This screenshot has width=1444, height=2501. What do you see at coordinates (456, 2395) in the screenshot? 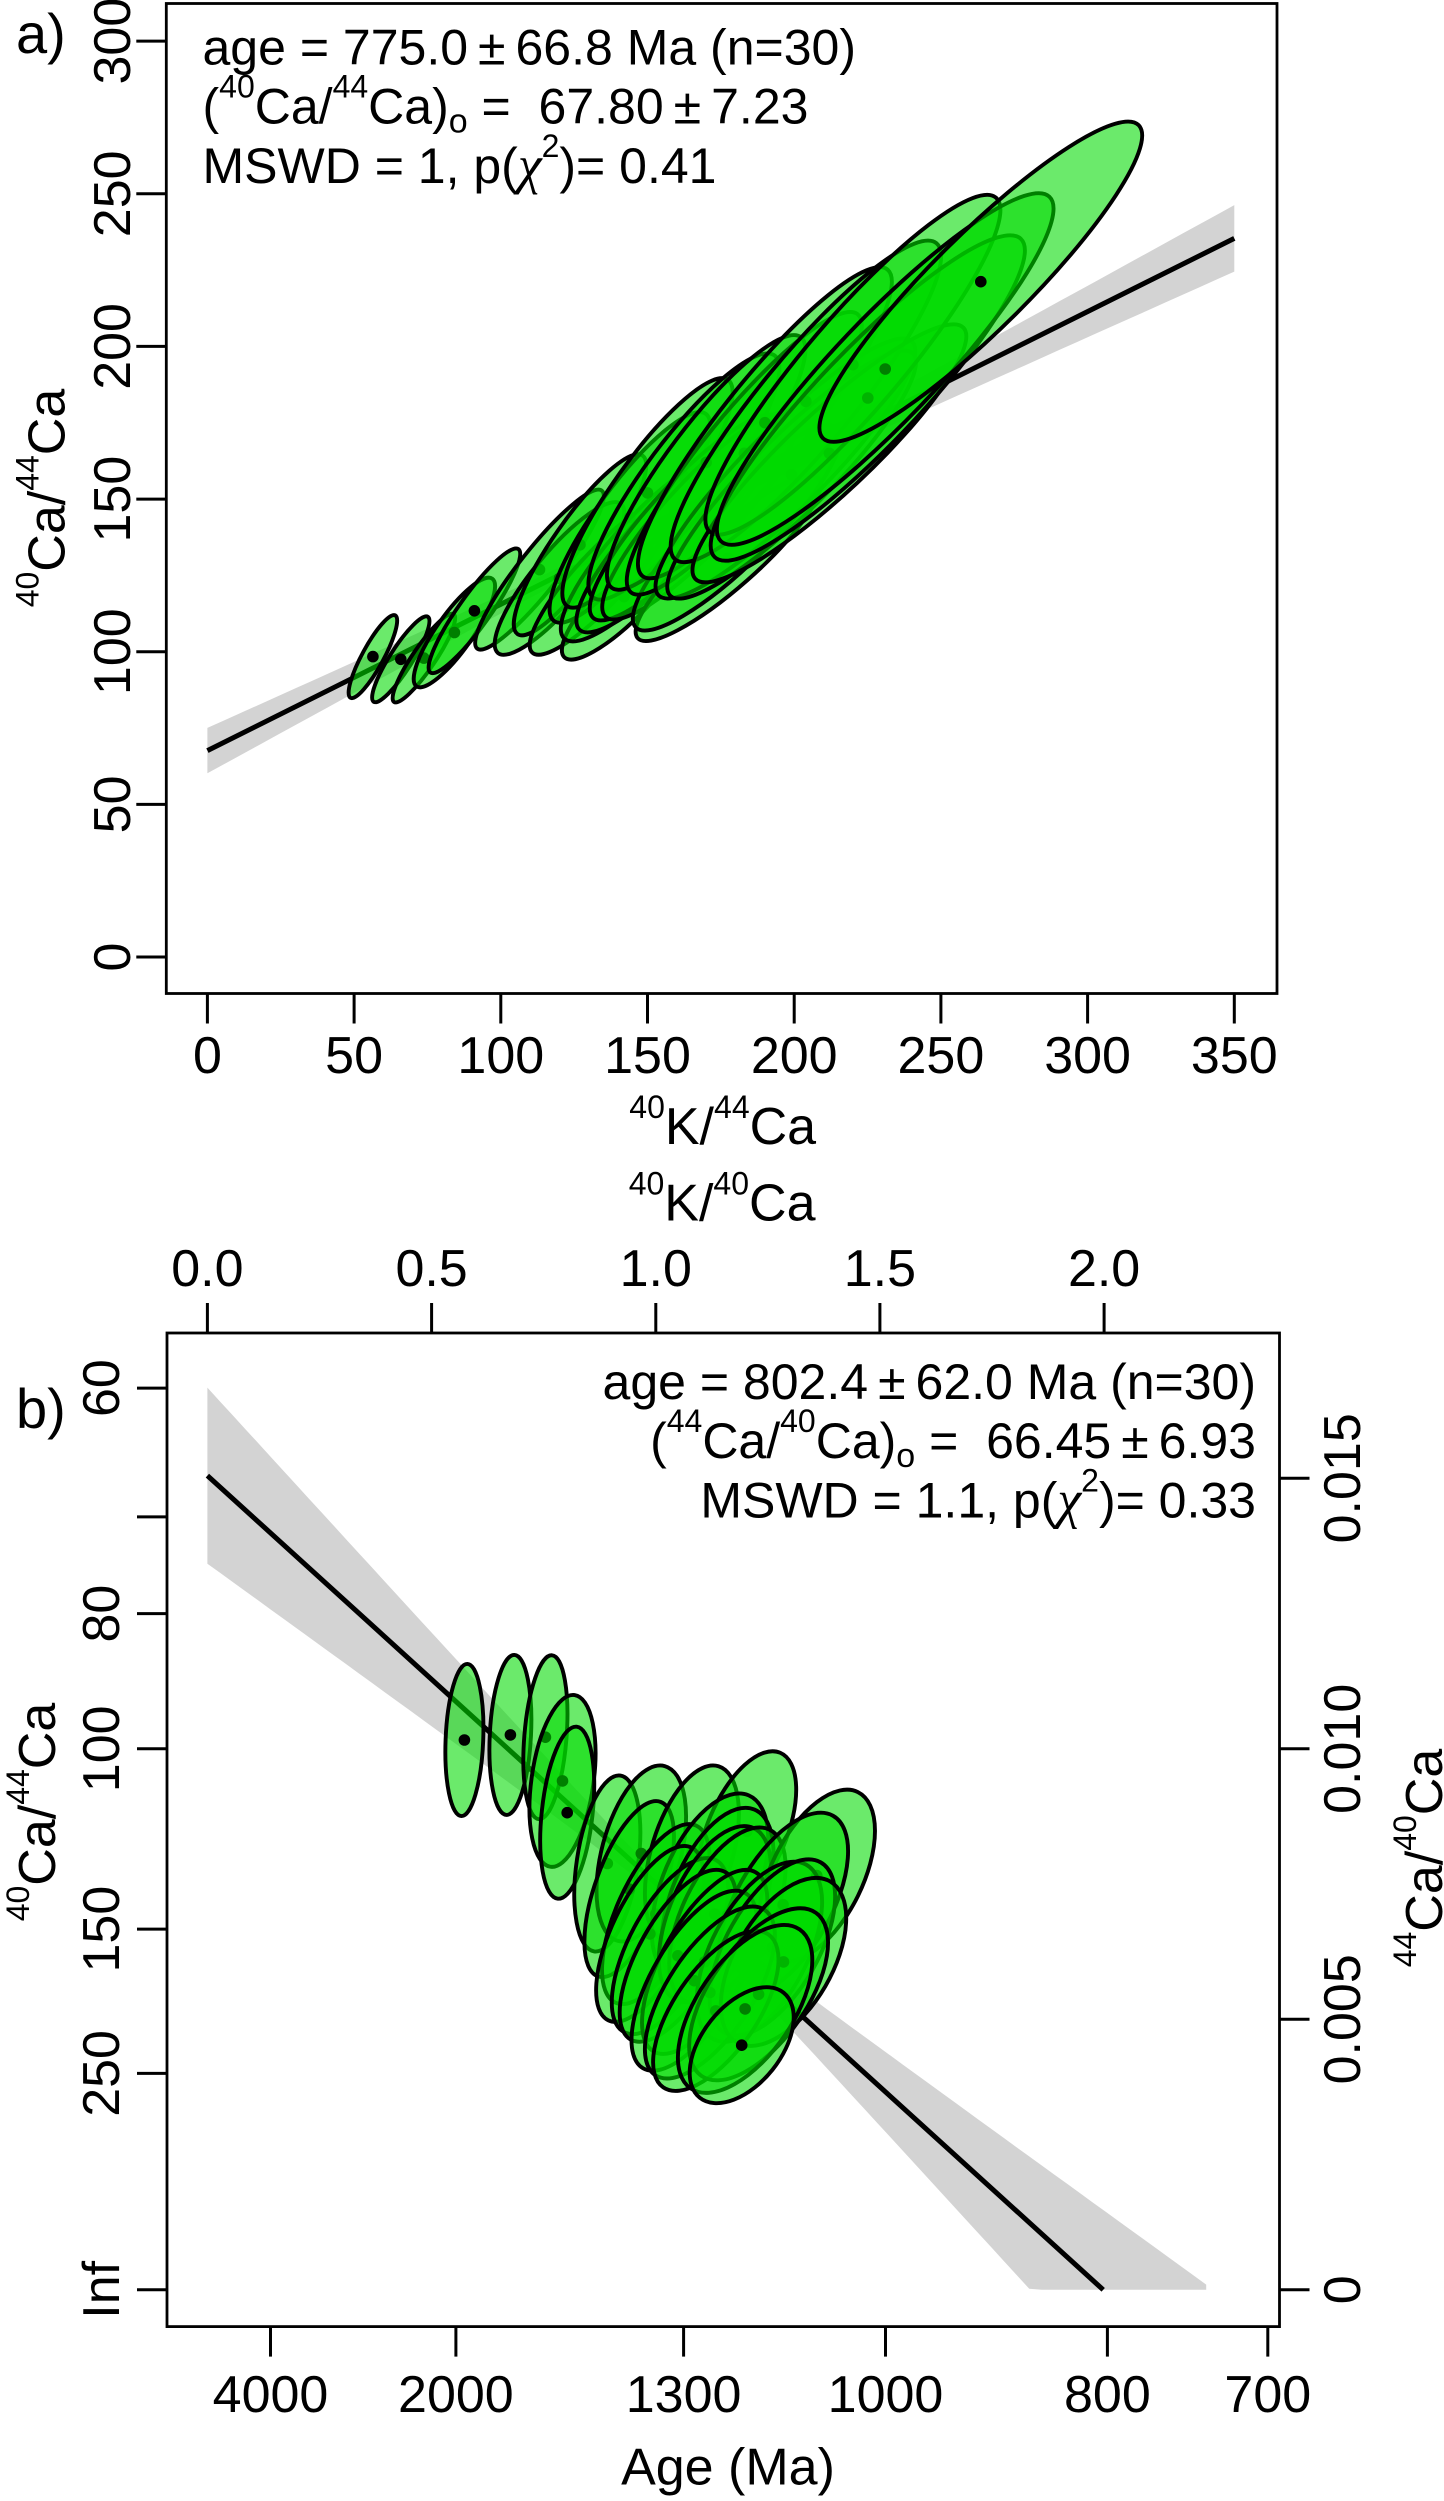
I see `svg-text: 2000` at bounding box center [456, 2395].